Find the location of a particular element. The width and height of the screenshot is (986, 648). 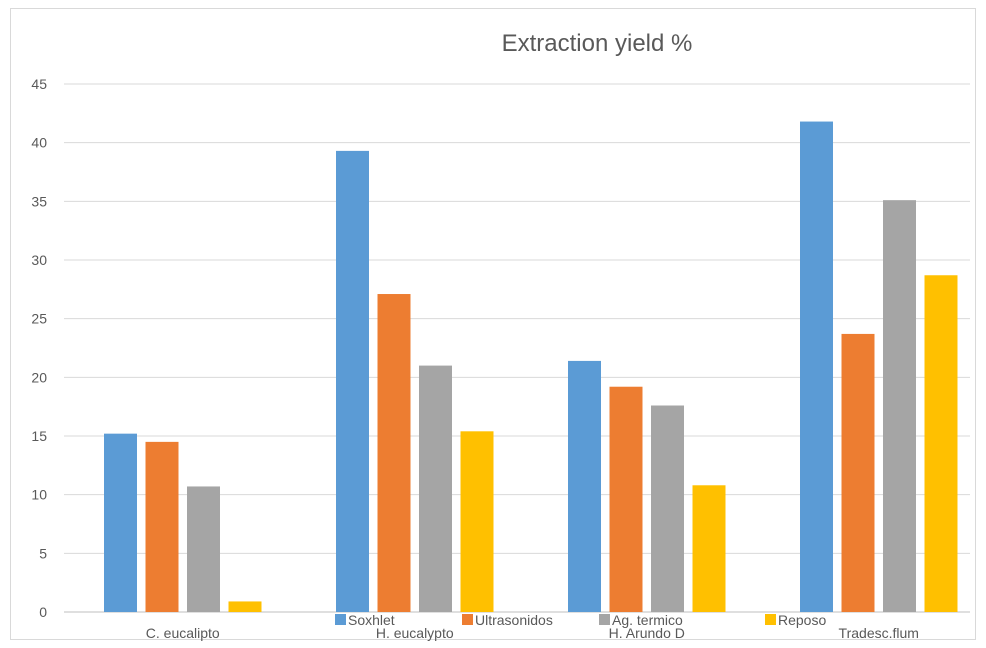

y-tick-label: 40 is located at coordinates (39, 143).